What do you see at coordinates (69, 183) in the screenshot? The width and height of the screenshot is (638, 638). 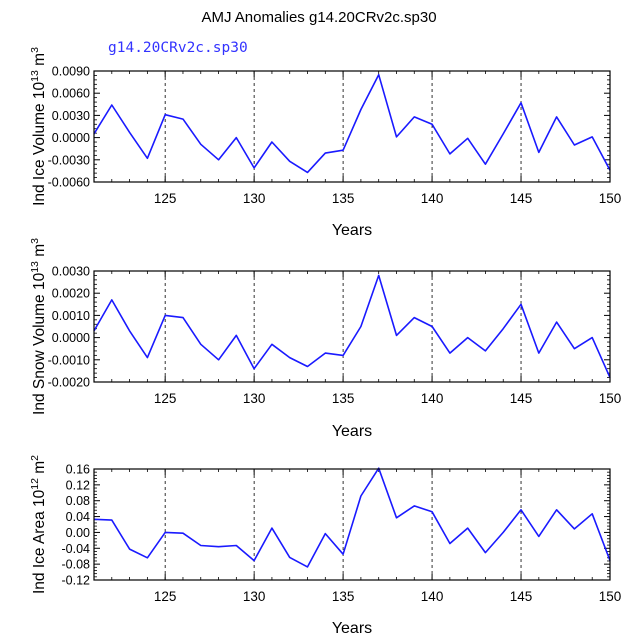 I see `y-tick-label: -0.0060` at bounding box center [69, 183].